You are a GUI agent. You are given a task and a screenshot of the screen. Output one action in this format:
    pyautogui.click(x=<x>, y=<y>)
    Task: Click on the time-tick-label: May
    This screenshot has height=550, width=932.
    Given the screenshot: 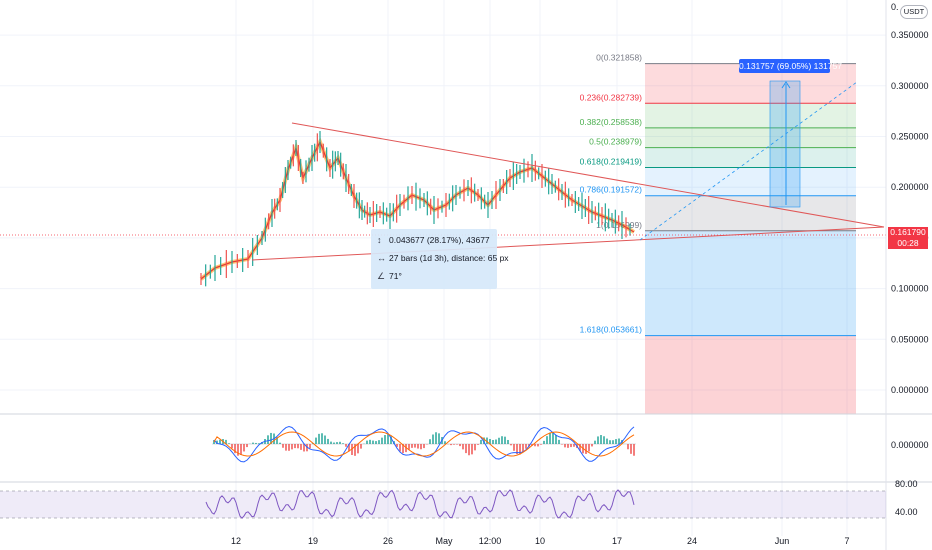 What is the action you would take?
    pyautogui.click(x=444, y=541)
    